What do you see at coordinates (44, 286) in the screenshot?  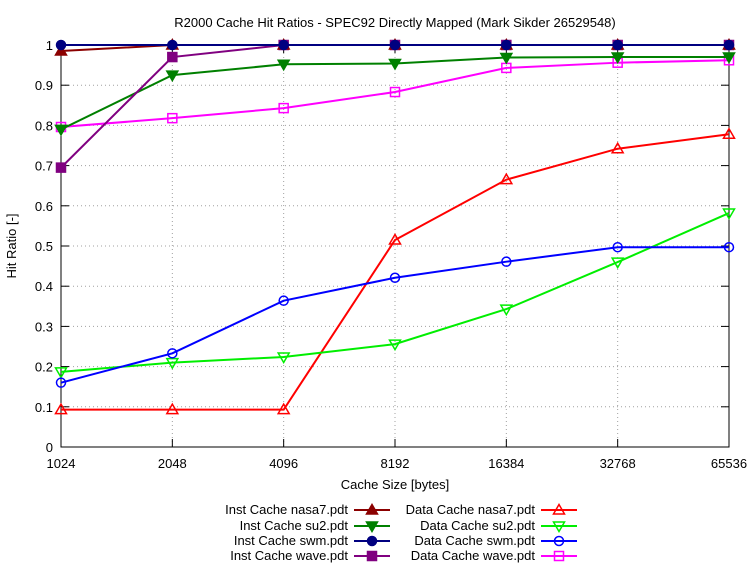 I see `y-tick-label: 0.4` at bounding box center [44, 286].